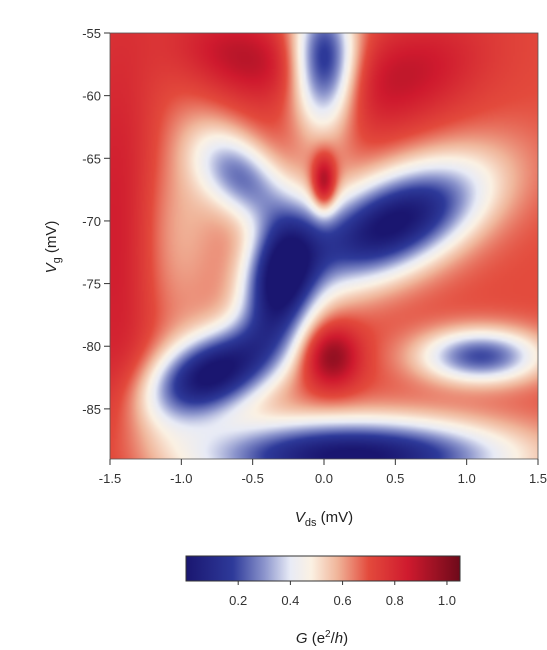  I want to click on x-tick-label: 0.0, so click(324, 478).